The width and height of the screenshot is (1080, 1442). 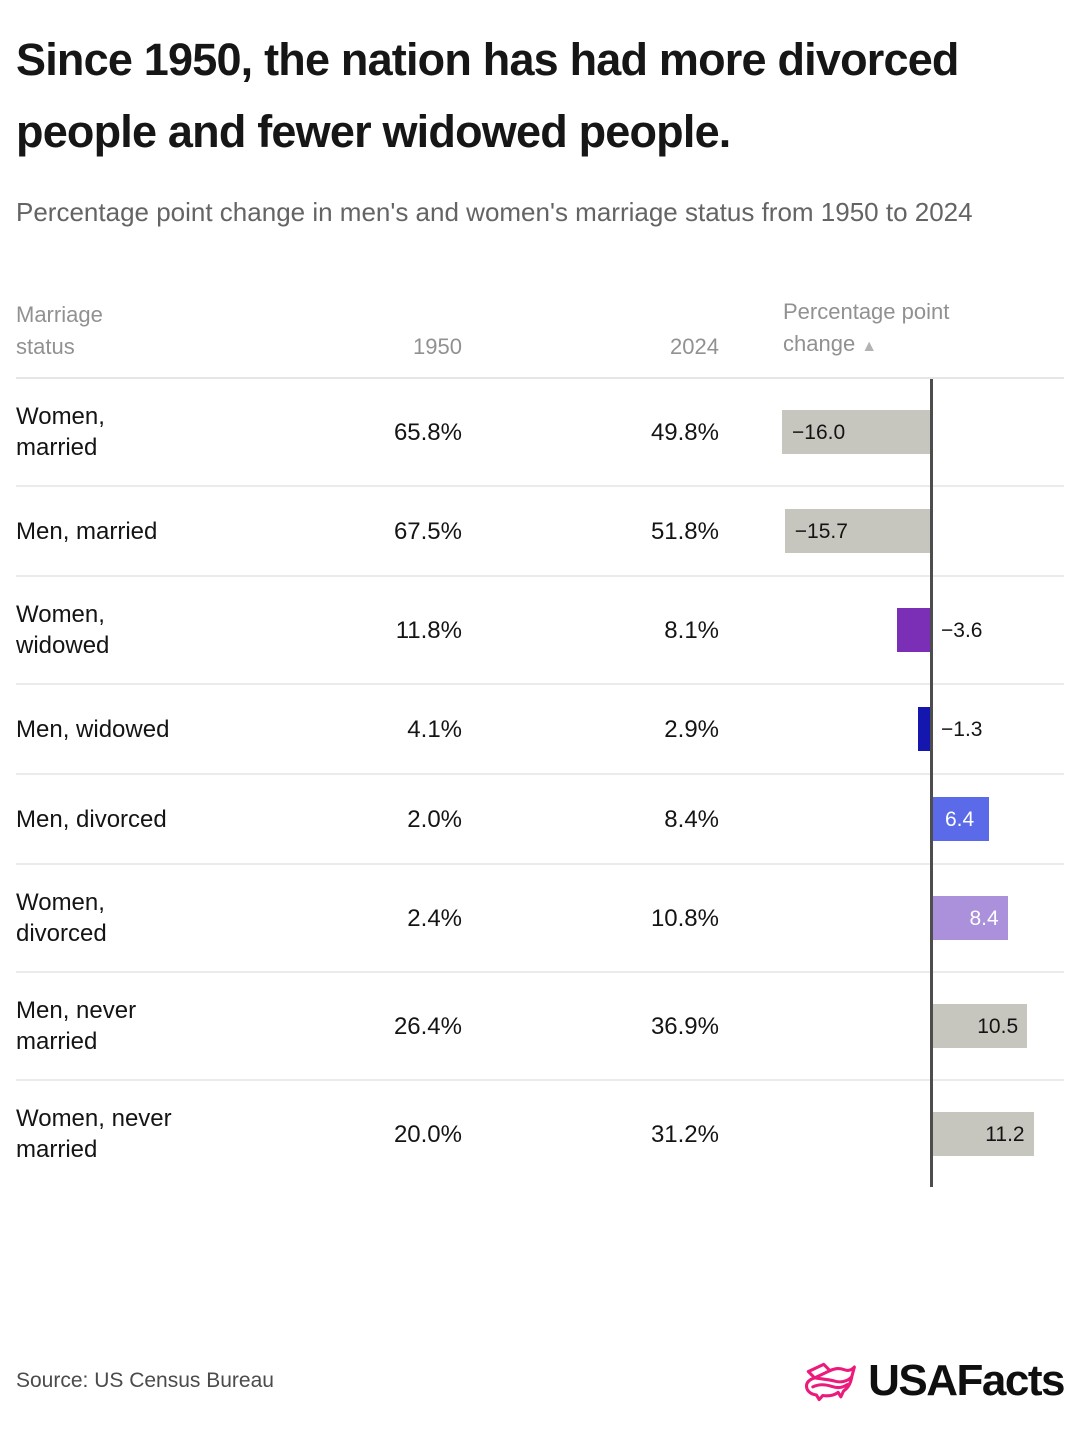 I want to click on value-2024-cell: 31.2%, so click(x=684, y=1134).